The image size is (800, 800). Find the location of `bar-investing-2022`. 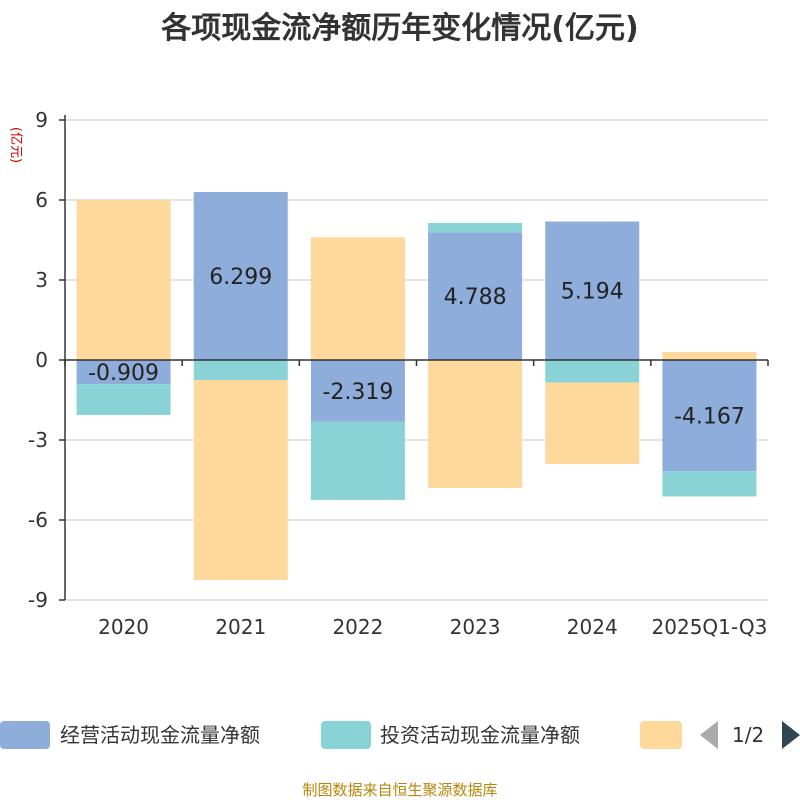

bar-investing-2022 is located at coordinates (357, 460).